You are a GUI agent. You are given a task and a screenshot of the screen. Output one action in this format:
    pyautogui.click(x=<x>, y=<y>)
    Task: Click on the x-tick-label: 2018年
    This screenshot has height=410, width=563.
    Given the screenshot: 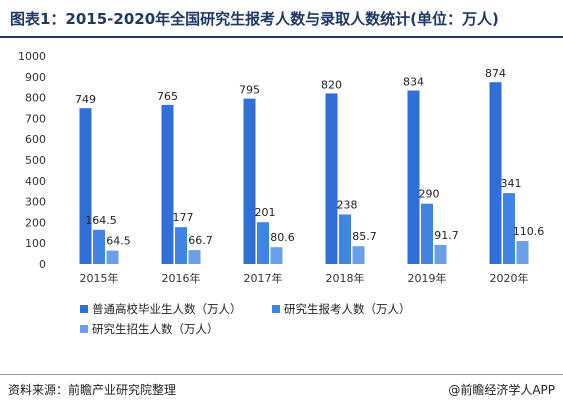 What is the action you would take?
    pyautogui.click(x=345, y=278)
    